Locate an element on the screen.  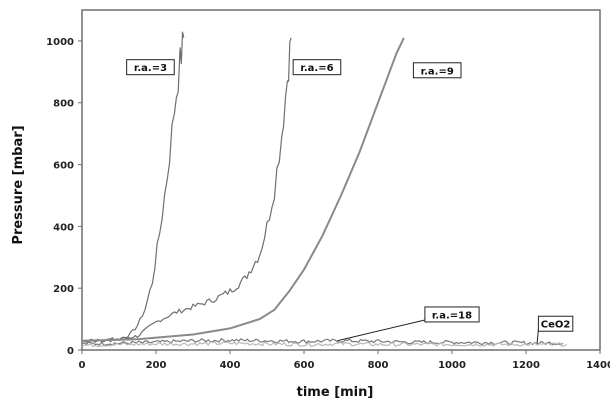
annotation-leader-line is located at coordinates (381, 330).